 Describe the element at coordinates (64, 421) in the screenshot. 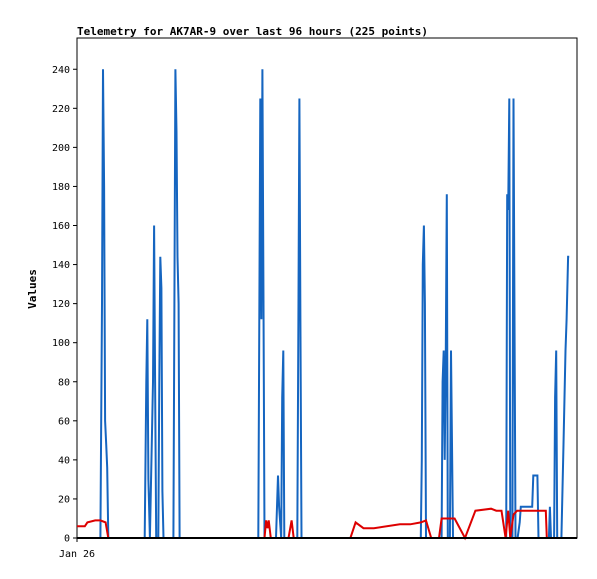

I see `y-tick-label: 60` at that location.